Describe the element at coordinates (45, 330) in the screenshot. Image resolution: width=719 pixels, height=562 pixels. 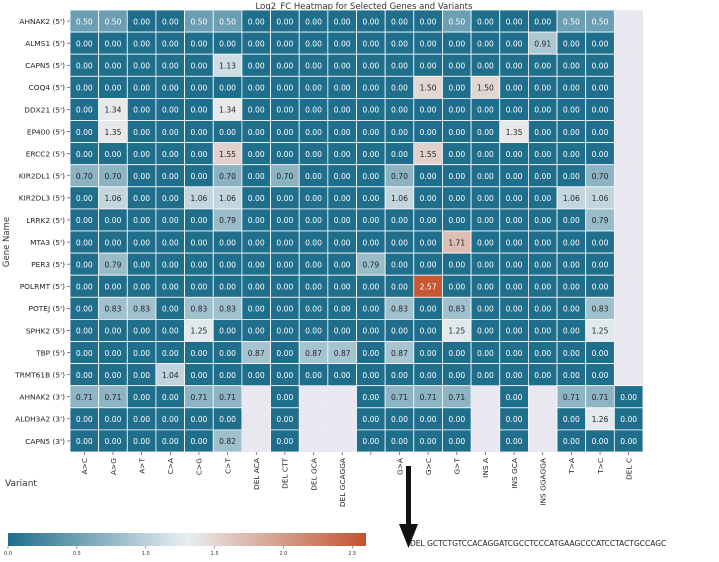
I see `row-label: SPHK2 (5')` at that location.